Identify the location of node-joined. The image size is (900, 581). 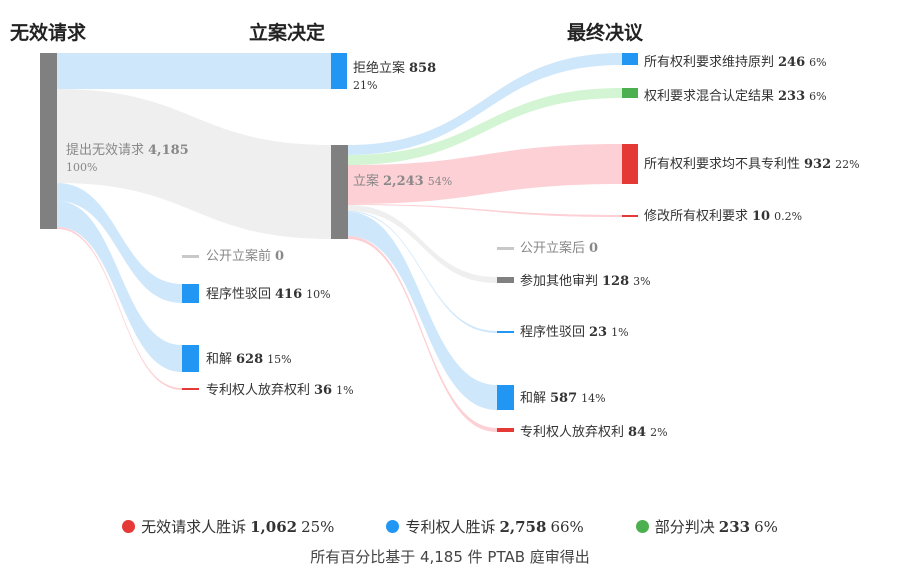
(505, 280).